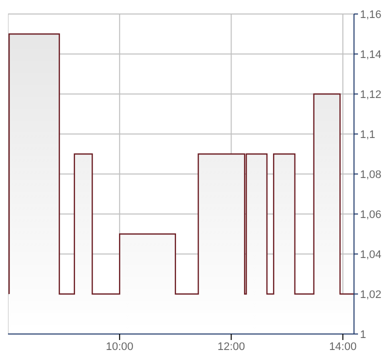 The height and width of the screenshot is (364, 390). Describe the element at coordinates (363, 334) in the screenshot. I see `y-tick-label: 1` at that location.